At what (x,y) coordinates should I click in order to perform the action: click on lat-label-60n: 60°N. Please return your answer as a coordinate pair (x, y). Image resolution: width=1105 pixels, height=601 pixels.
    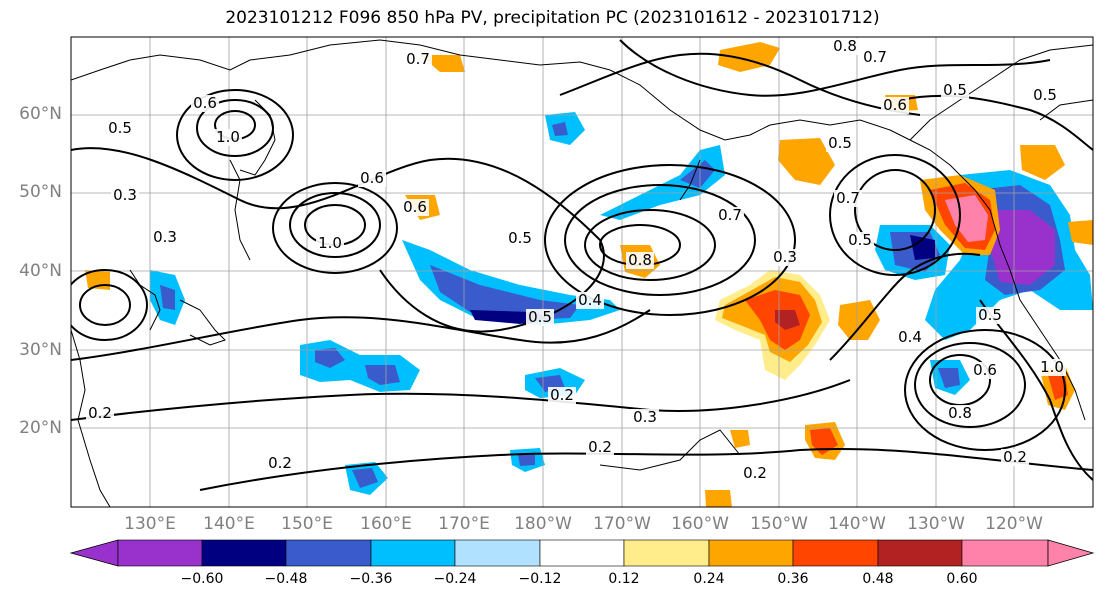
    Looking at the image, I should click on (40, 114).